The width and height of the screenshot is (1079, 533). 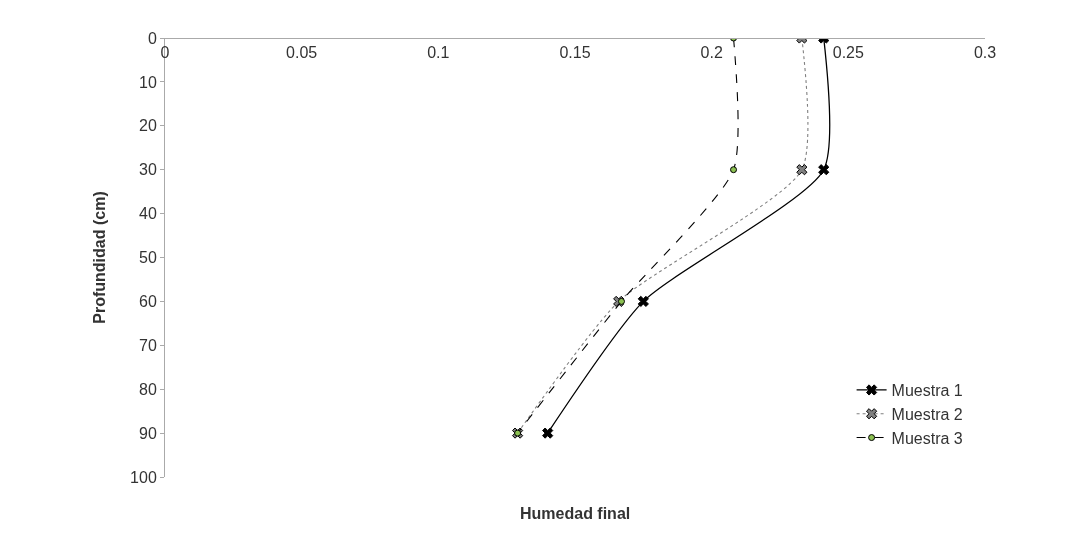 What do you see at coordinates (302, 53) in the screenshot?
I see `x-tick-label: 0.05` at bounding box center [302, 53].